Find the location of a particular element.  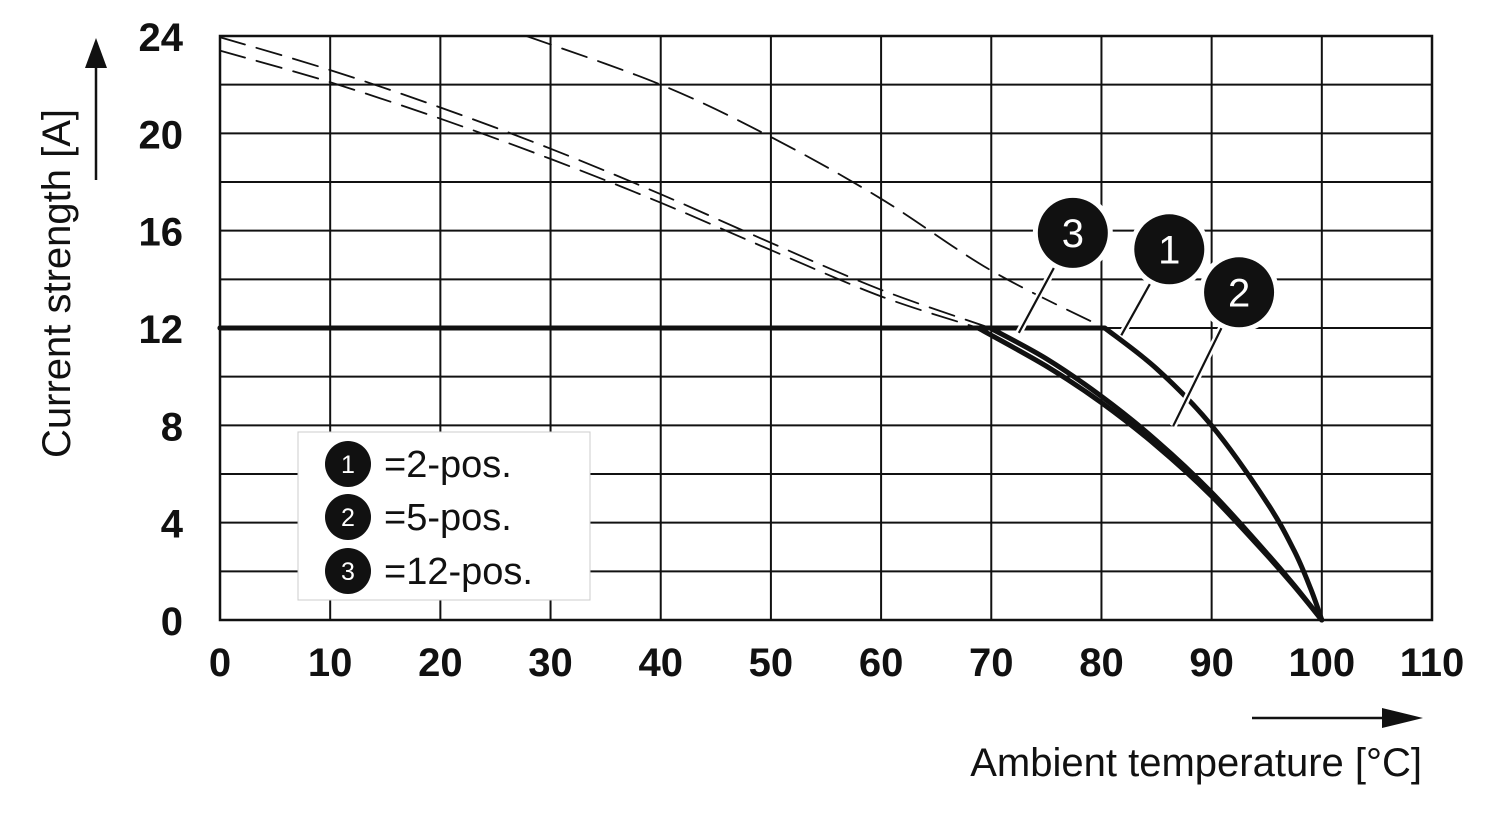

x-tick-label: 70 is located at coordinates (991, 663).